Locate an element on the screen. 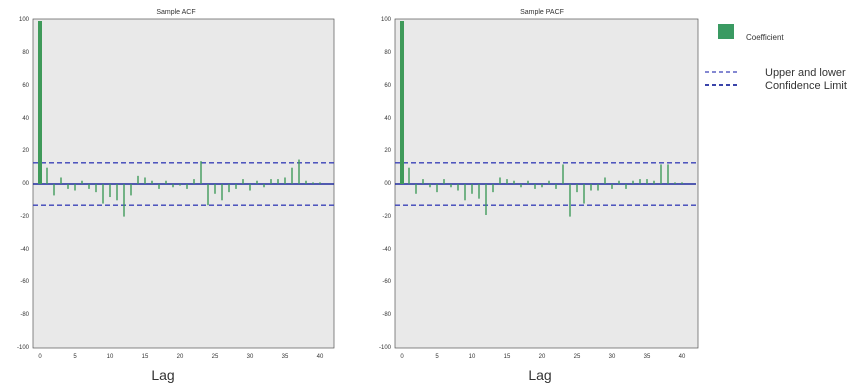 The height and width of the screenshot is (387, 863). pacf-title: Sample PACF is located at coordinates (542, 12).